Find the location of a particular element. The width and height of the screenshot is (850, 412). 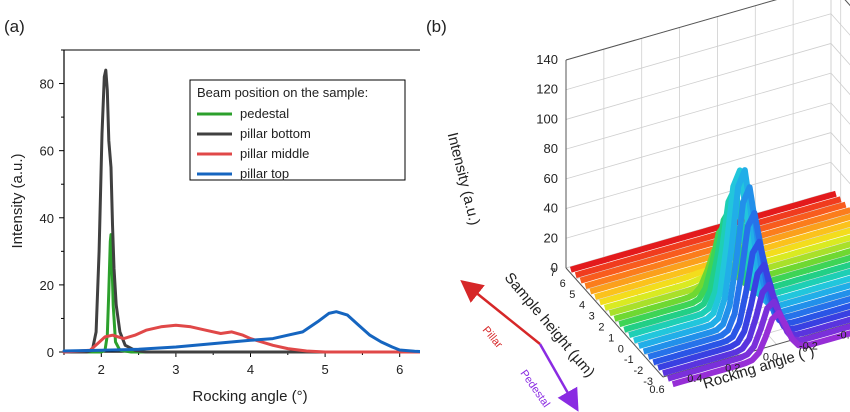

arrow-red is located at coordinates (500, 312).